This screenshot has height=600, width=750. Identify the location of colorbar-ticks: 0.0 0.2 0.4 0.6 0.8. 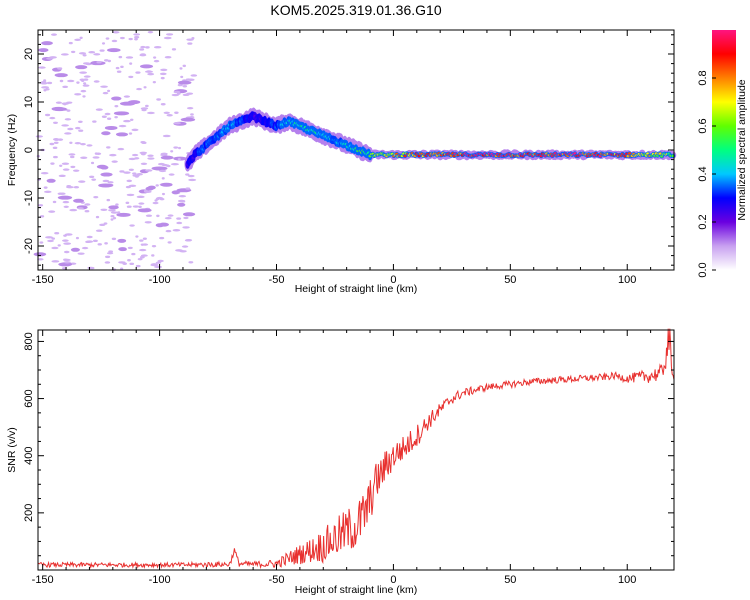
(706, 174).